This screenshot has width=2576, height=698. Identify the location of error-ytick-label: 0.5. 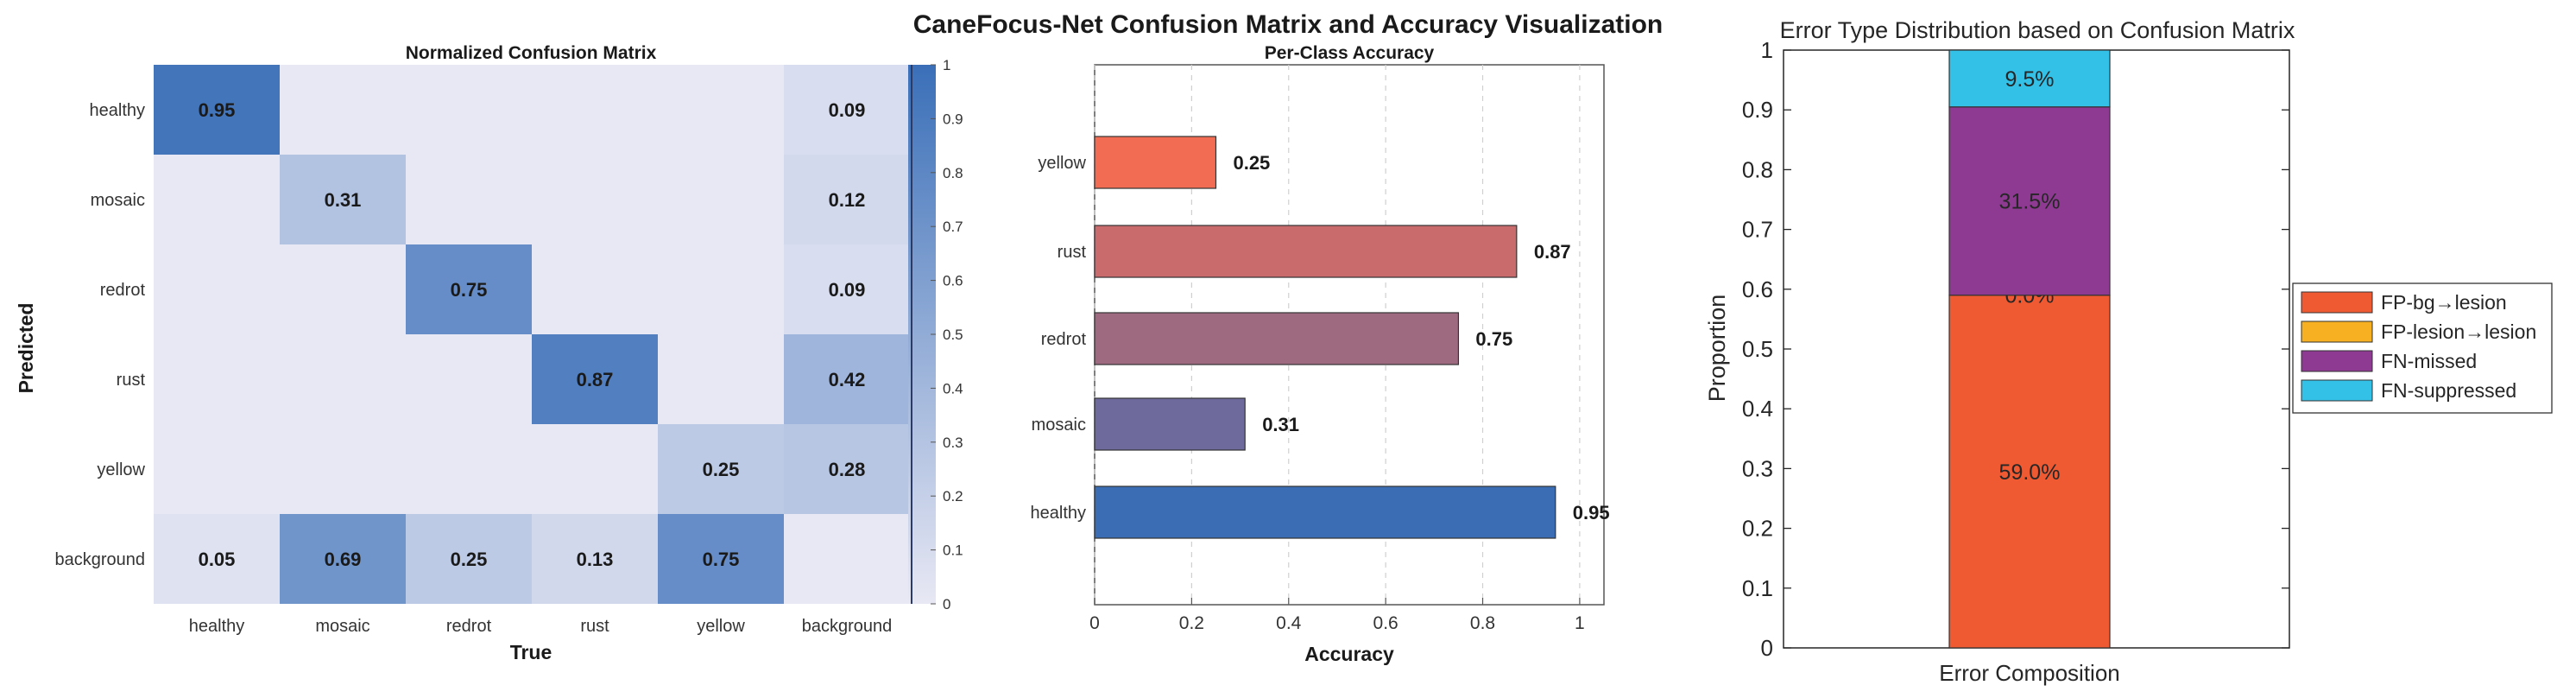
(1757, 349).